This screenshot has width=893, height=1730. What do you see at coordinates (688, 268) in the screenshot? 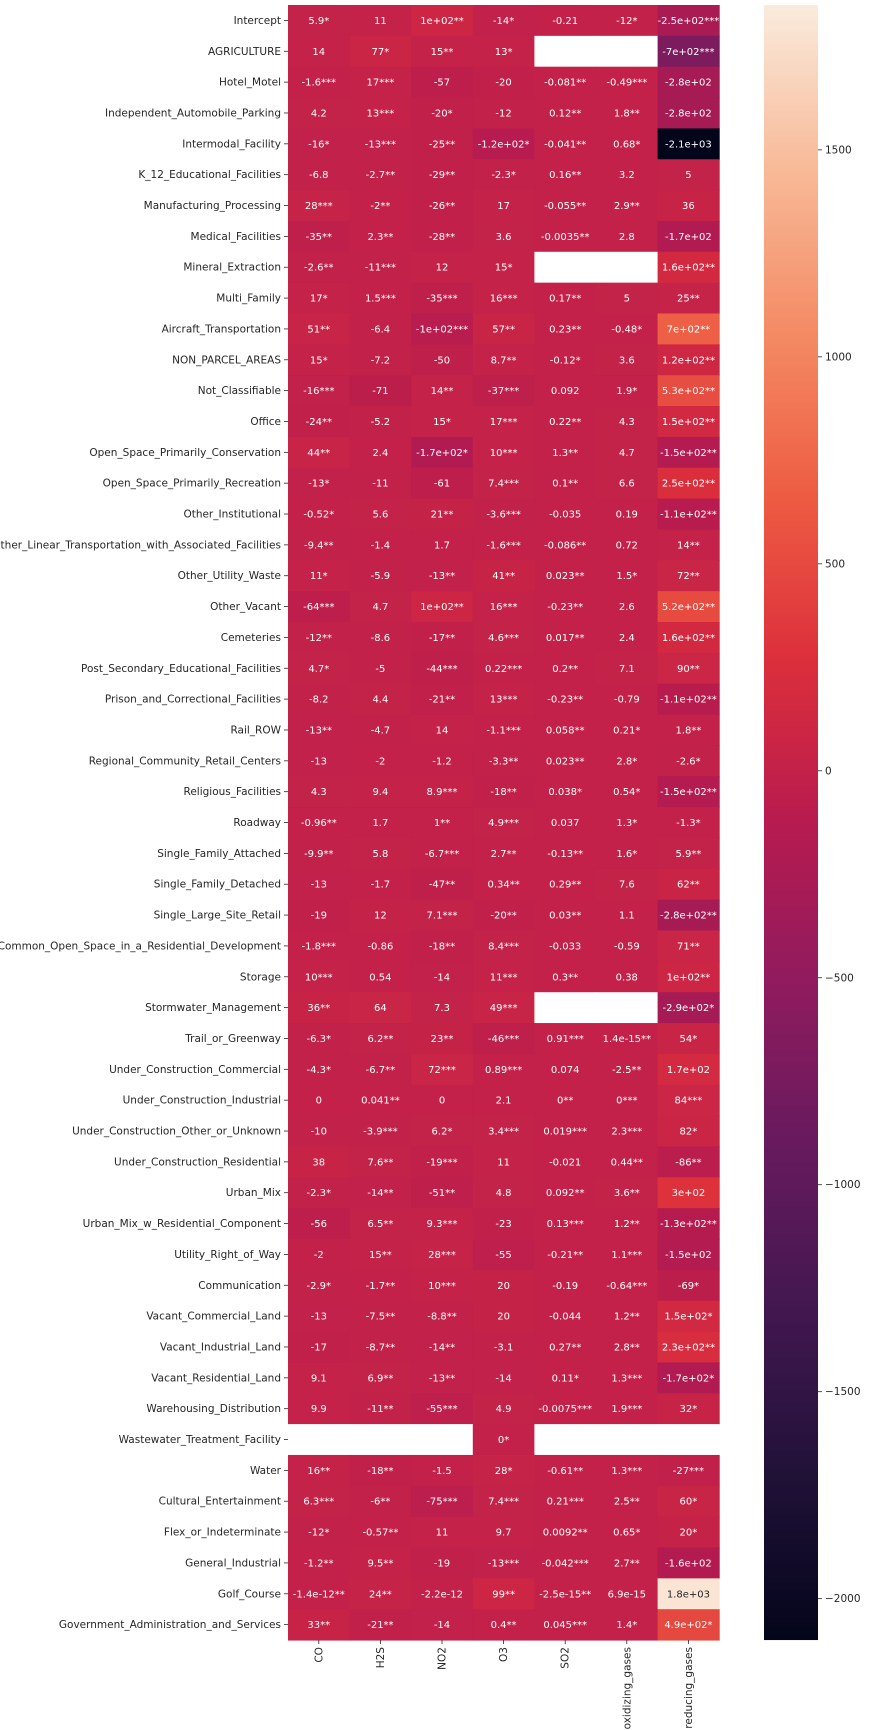
I see `cell-annotation: 1.6e+02**` at bounding box center [688, 268].